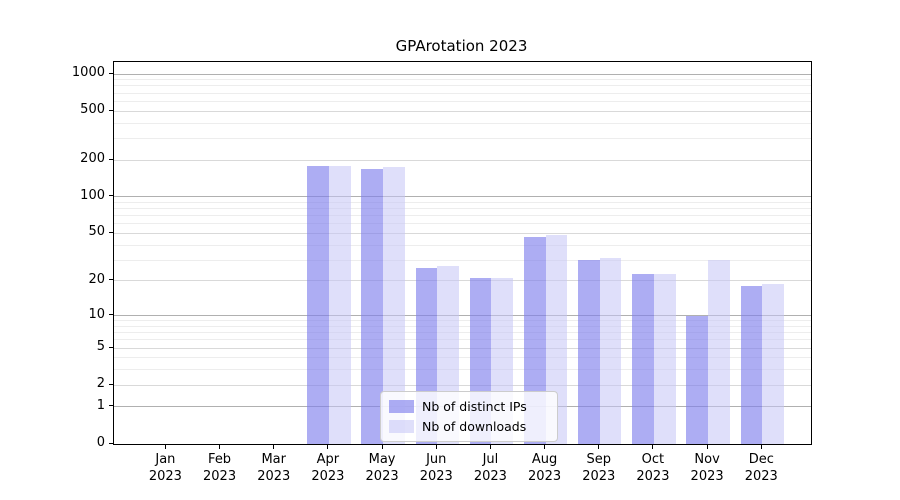 Image resolution: width=900 pixels, height=500 pixels. What do you see at coordinates (401, 406) in the screenshot?
I see `legend-swatch-distinct-ips` at bounding box center [401, 406].